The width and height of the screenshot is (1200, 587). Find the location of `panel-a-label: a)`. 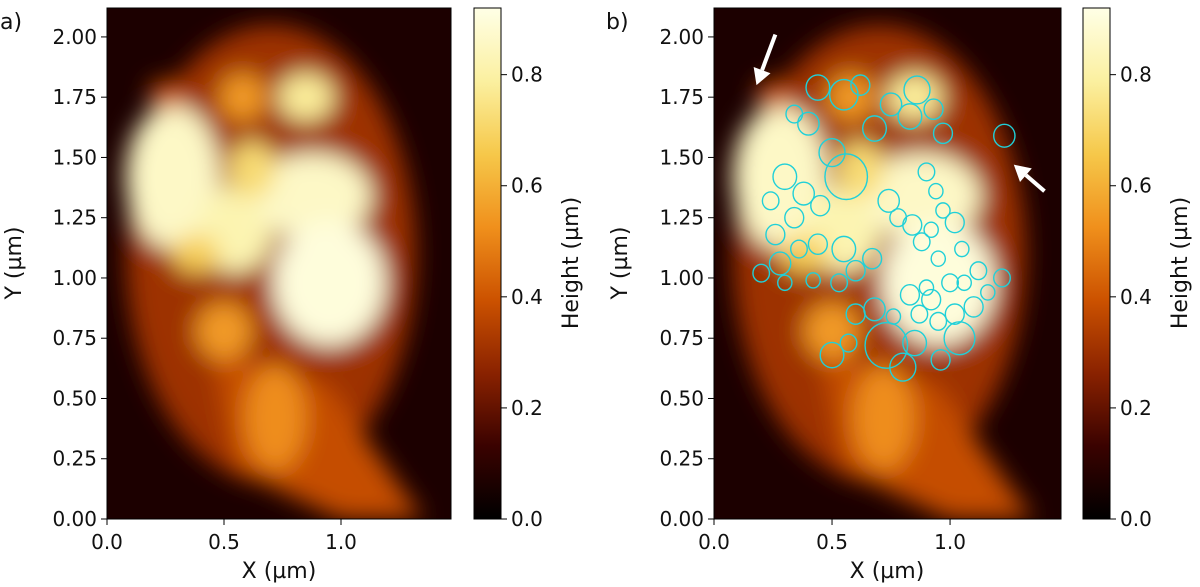

panel-a-label: a) is located at coordinates (11, 22).